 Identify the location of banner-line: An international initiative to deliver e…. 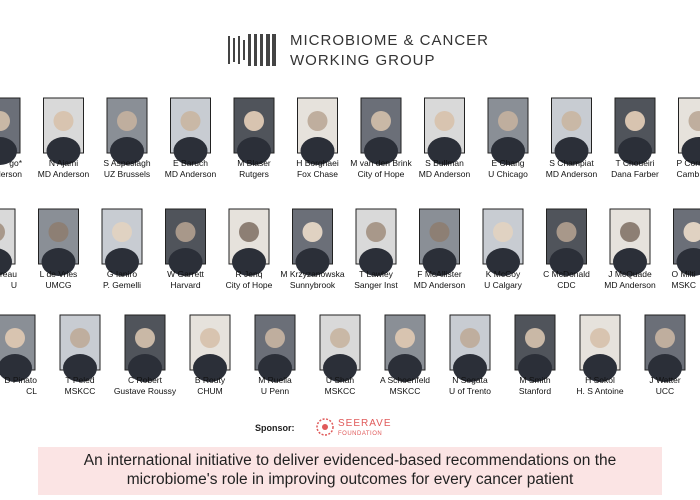
(350, 460).